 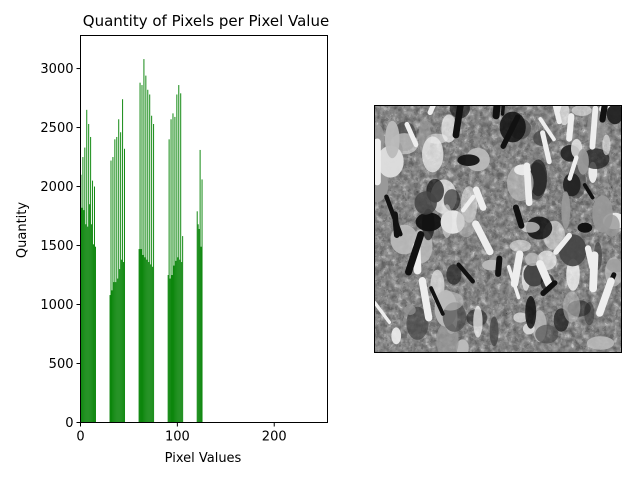 I want to click on y-tick-label: 1000, so click(x=56, y=305).